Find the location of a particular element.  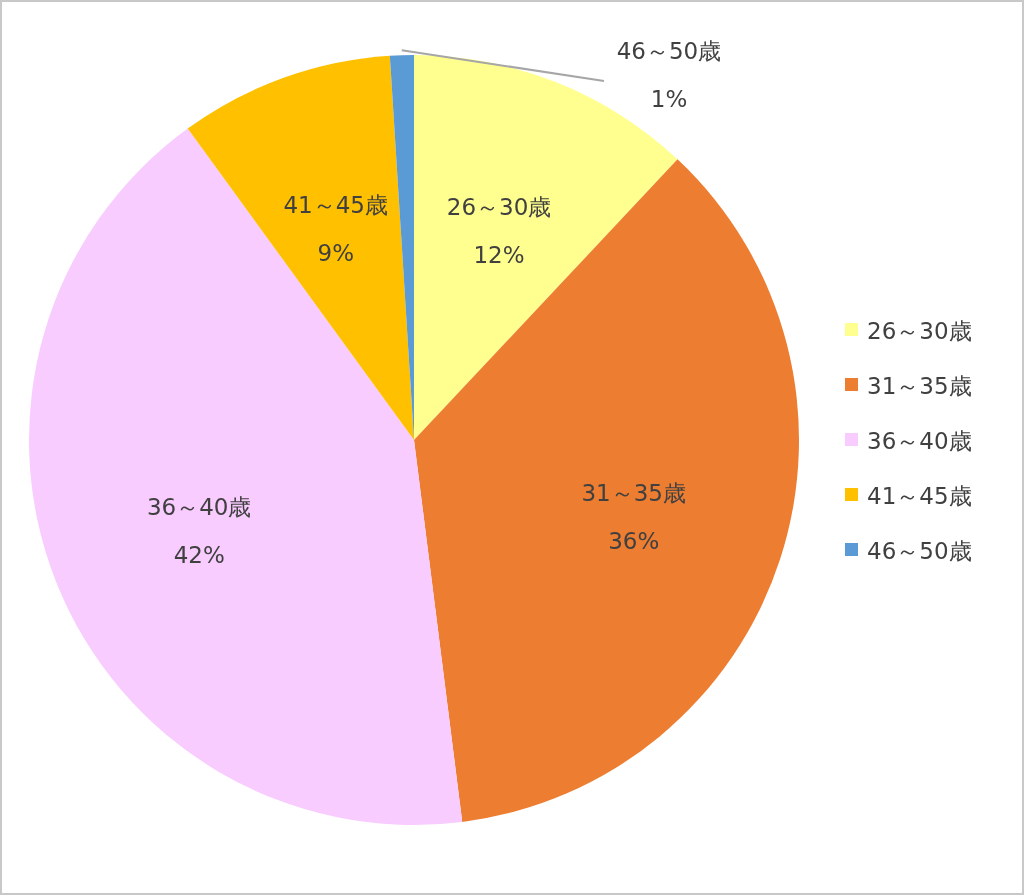

legend-label: 31～35歳 is located at coordinates (919, 386).